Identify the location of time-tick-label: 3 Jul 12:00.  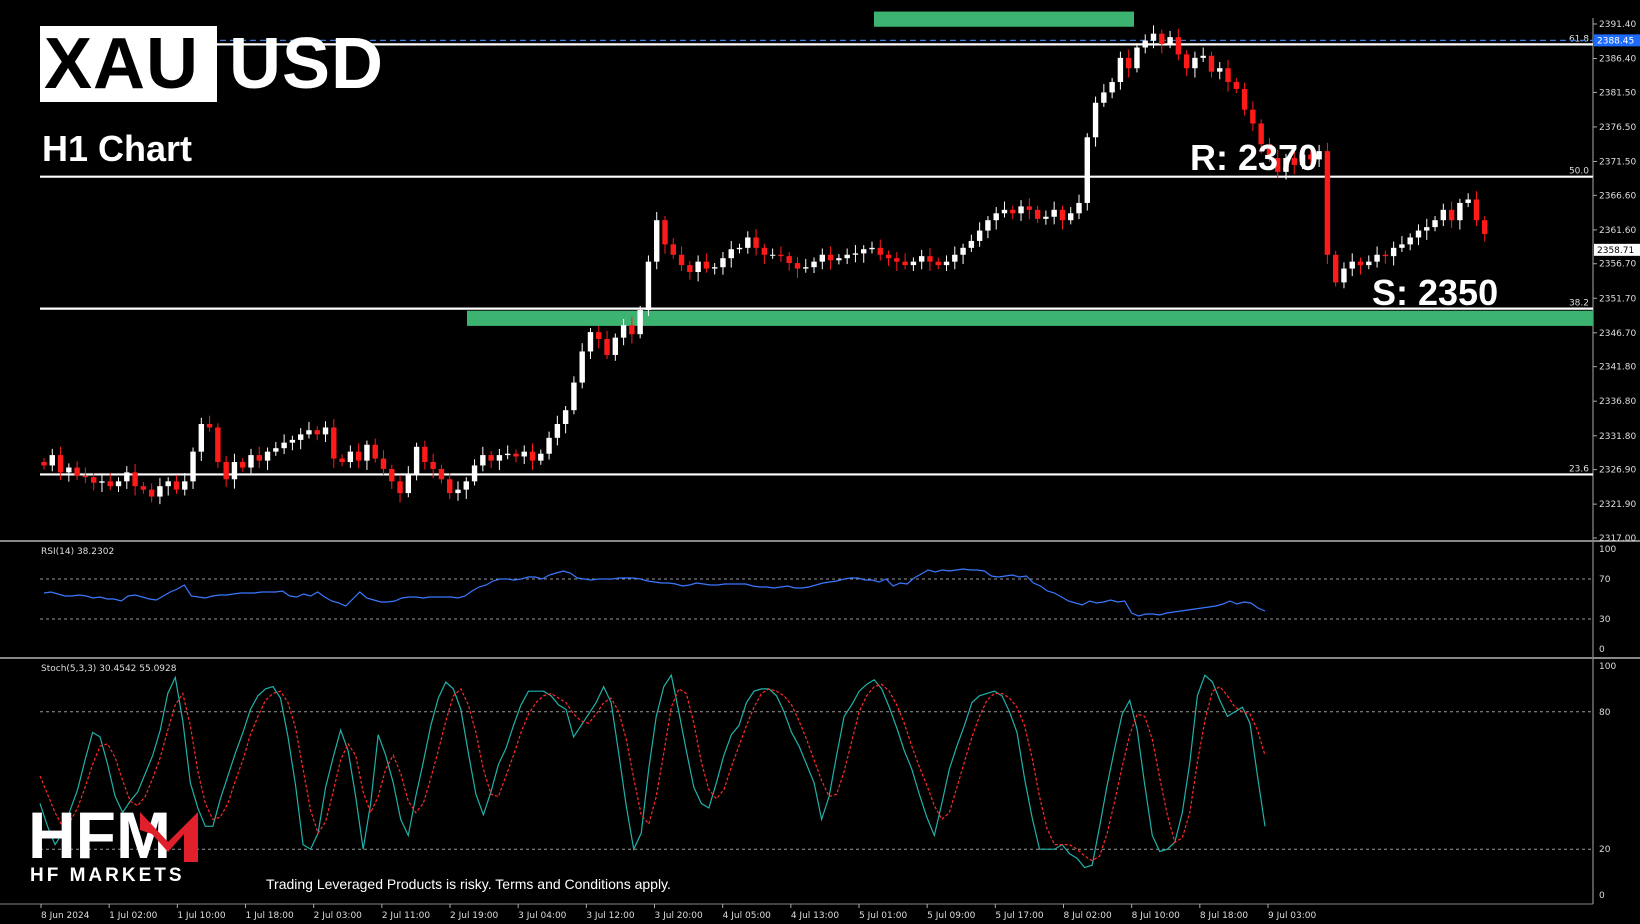
(610, 916).